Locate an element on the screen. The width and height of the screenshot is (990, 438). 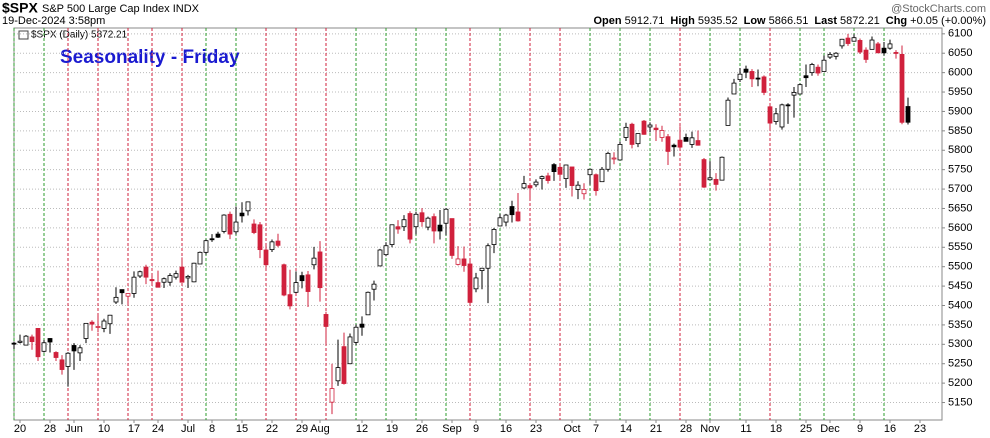
x-tick-label: Nov is located at coordinates (710, 429).